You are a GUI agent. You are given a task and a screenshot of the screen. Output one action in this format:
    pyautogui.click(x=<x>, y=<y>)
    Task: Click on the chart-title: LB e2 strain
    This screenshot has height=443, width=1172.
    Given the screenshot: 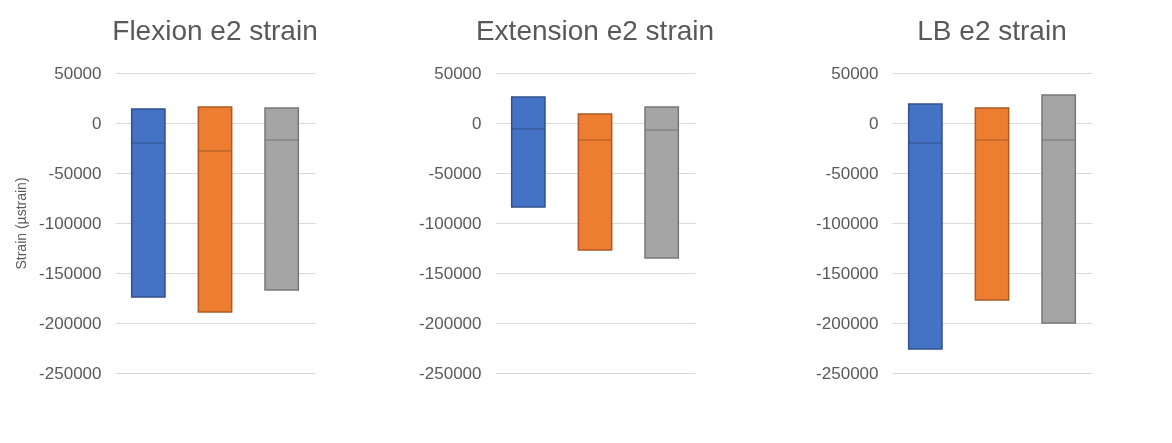 What is the action you would take?
    pyautogui.click(x=992, y=30)
    